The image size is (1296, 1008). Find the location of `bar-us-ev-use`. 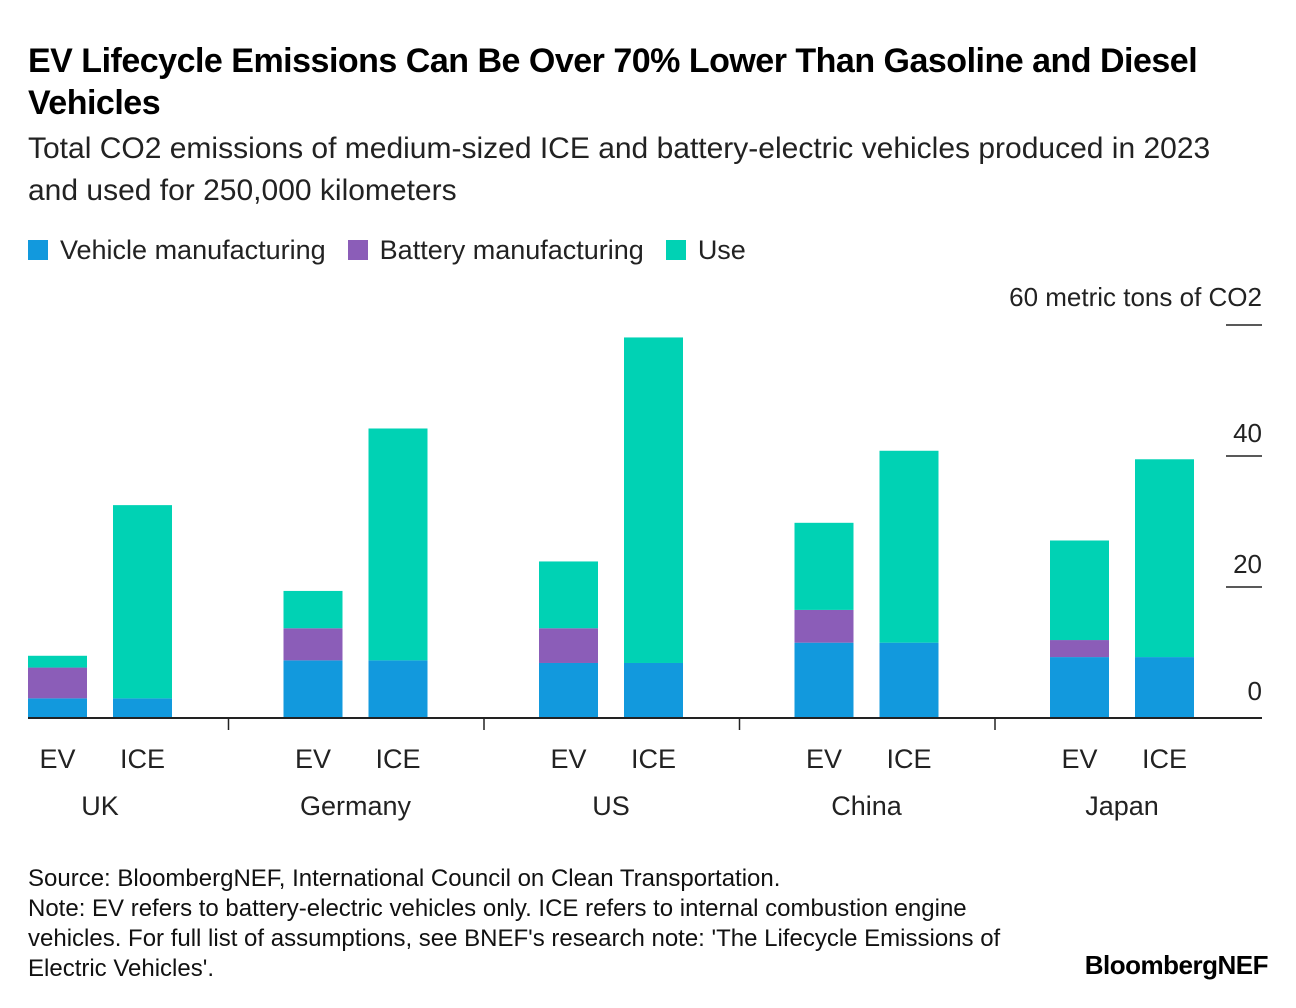

bar-us-ev-use is located at coordinates (568, 595).